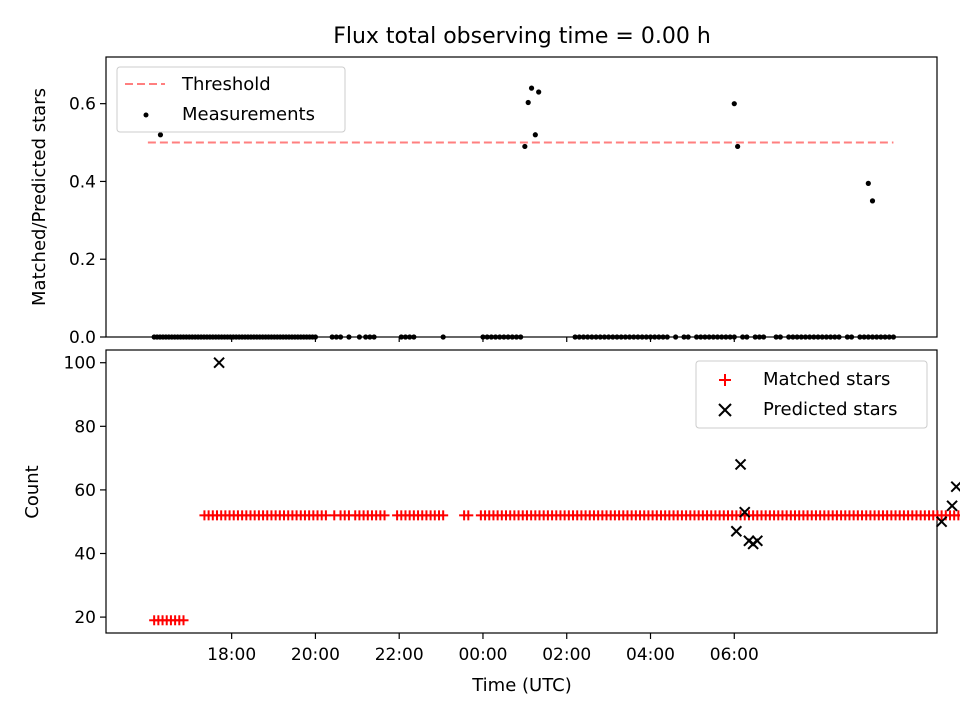 This screenshot has width=960, height=720. What do you see at coordinates (82, 182) in the screenshot?
I see `top-y-tick-label: 0.4` at bounding box center [82, 182].